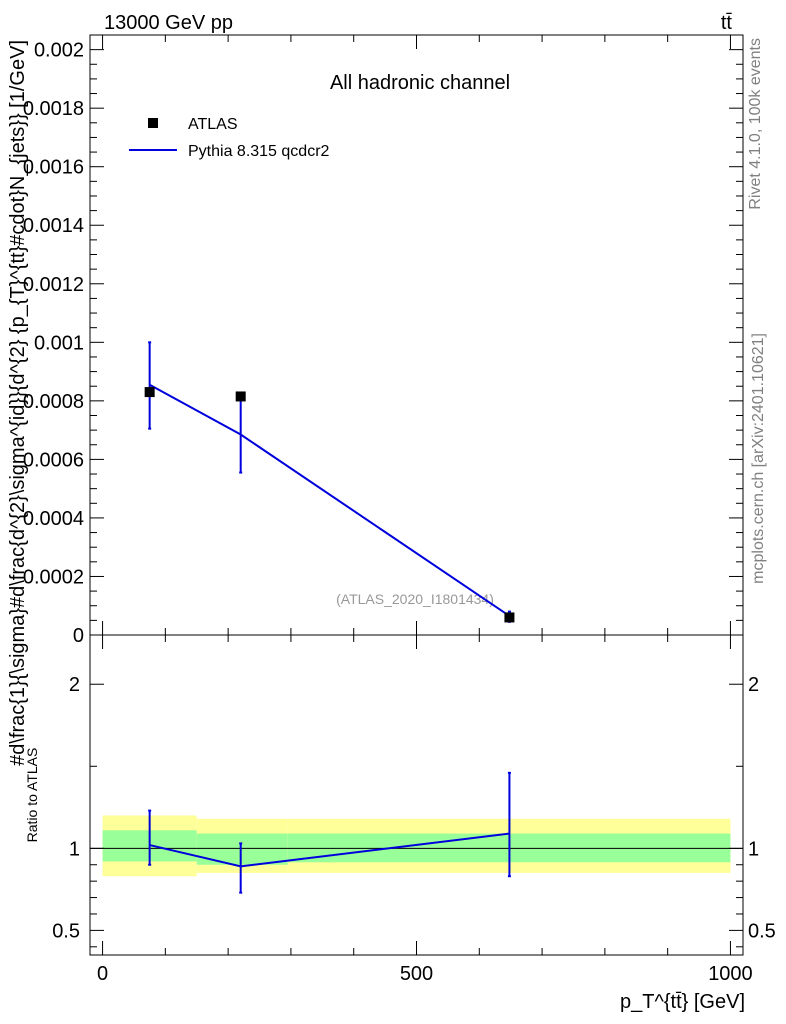 This screenshot has height=1024, width=786. I want to click on ratio-y-tick-label: 2, so click(74, 685).